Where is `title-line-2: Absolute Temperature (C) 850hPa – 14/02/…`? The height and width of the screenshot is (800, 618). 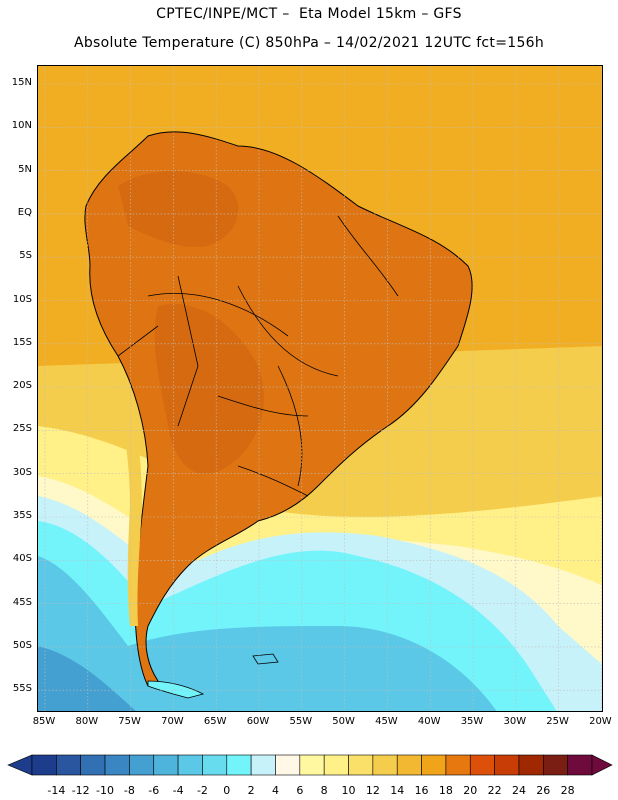 title-line-2: Absolute Temperature (C) 850hPa – 14/02/… is located at coordinates (309, 43).